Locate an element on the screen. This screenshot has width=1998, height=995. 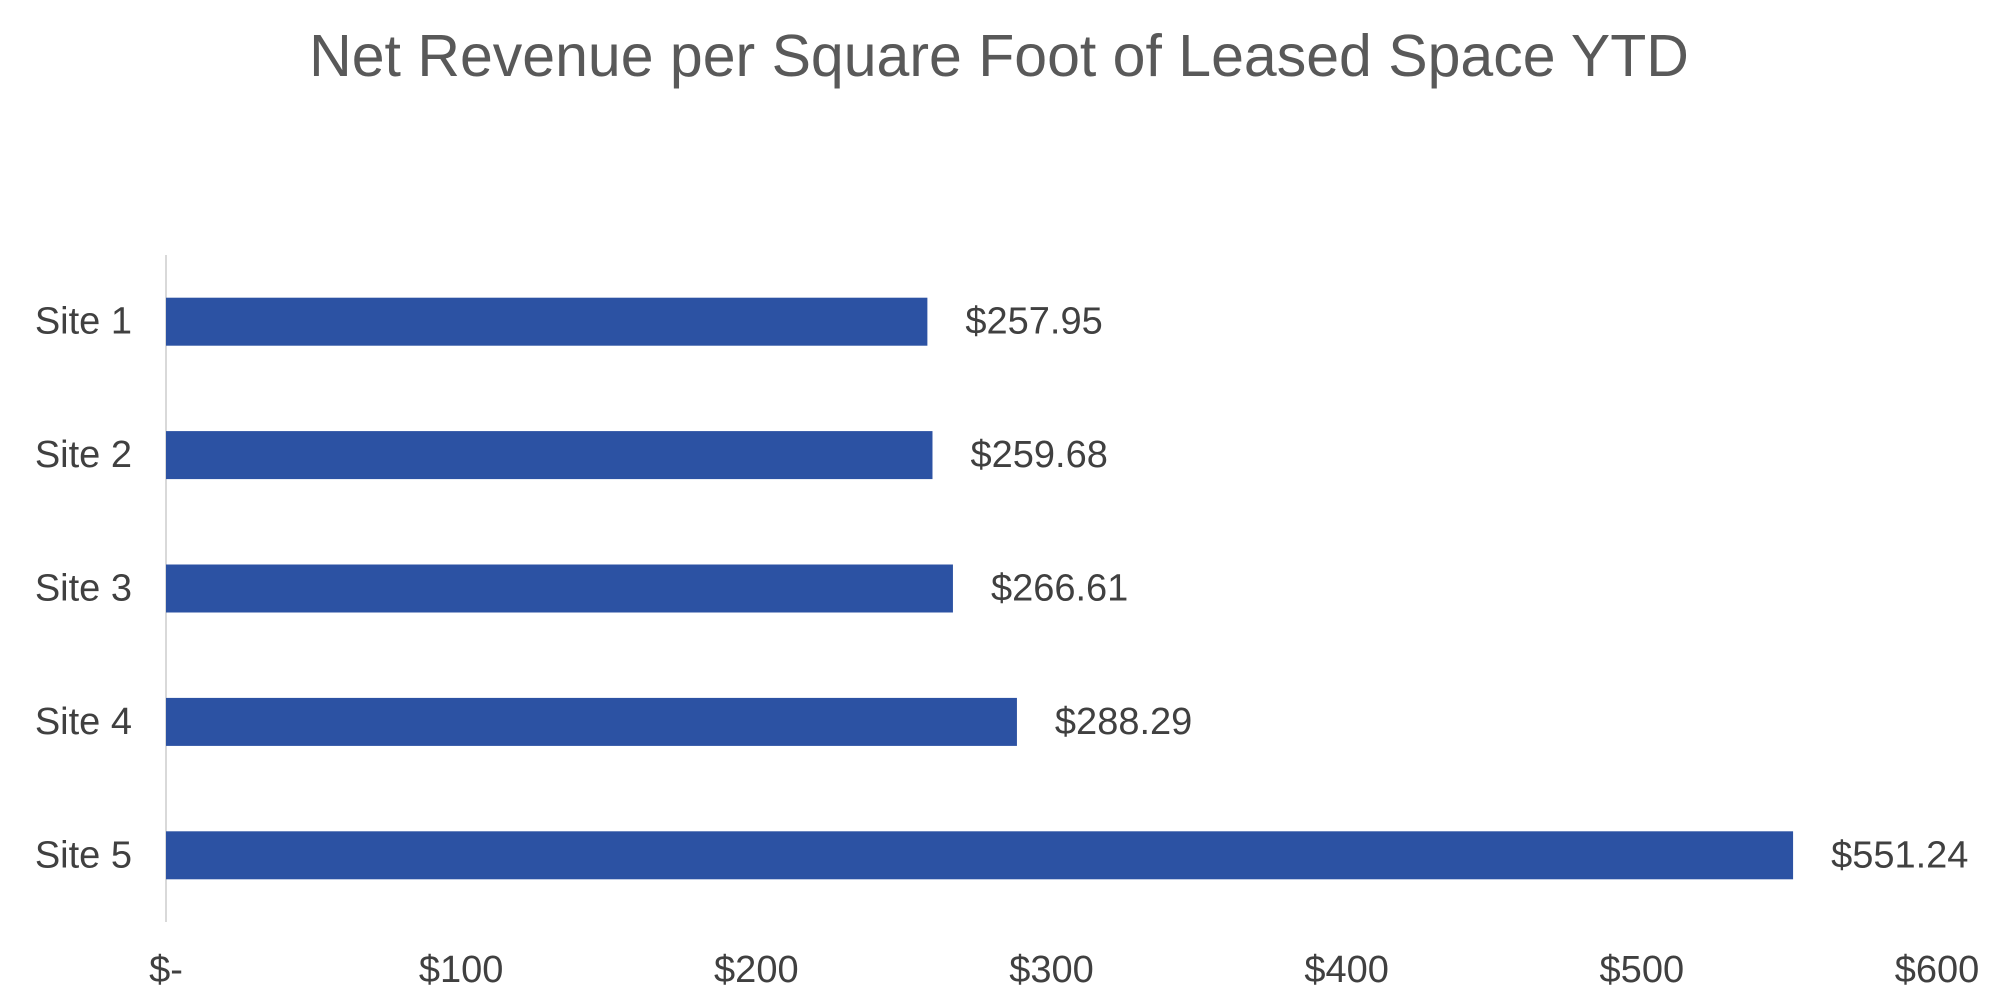
x-tick-label-3: $200 is located at coordinates (756, 969).